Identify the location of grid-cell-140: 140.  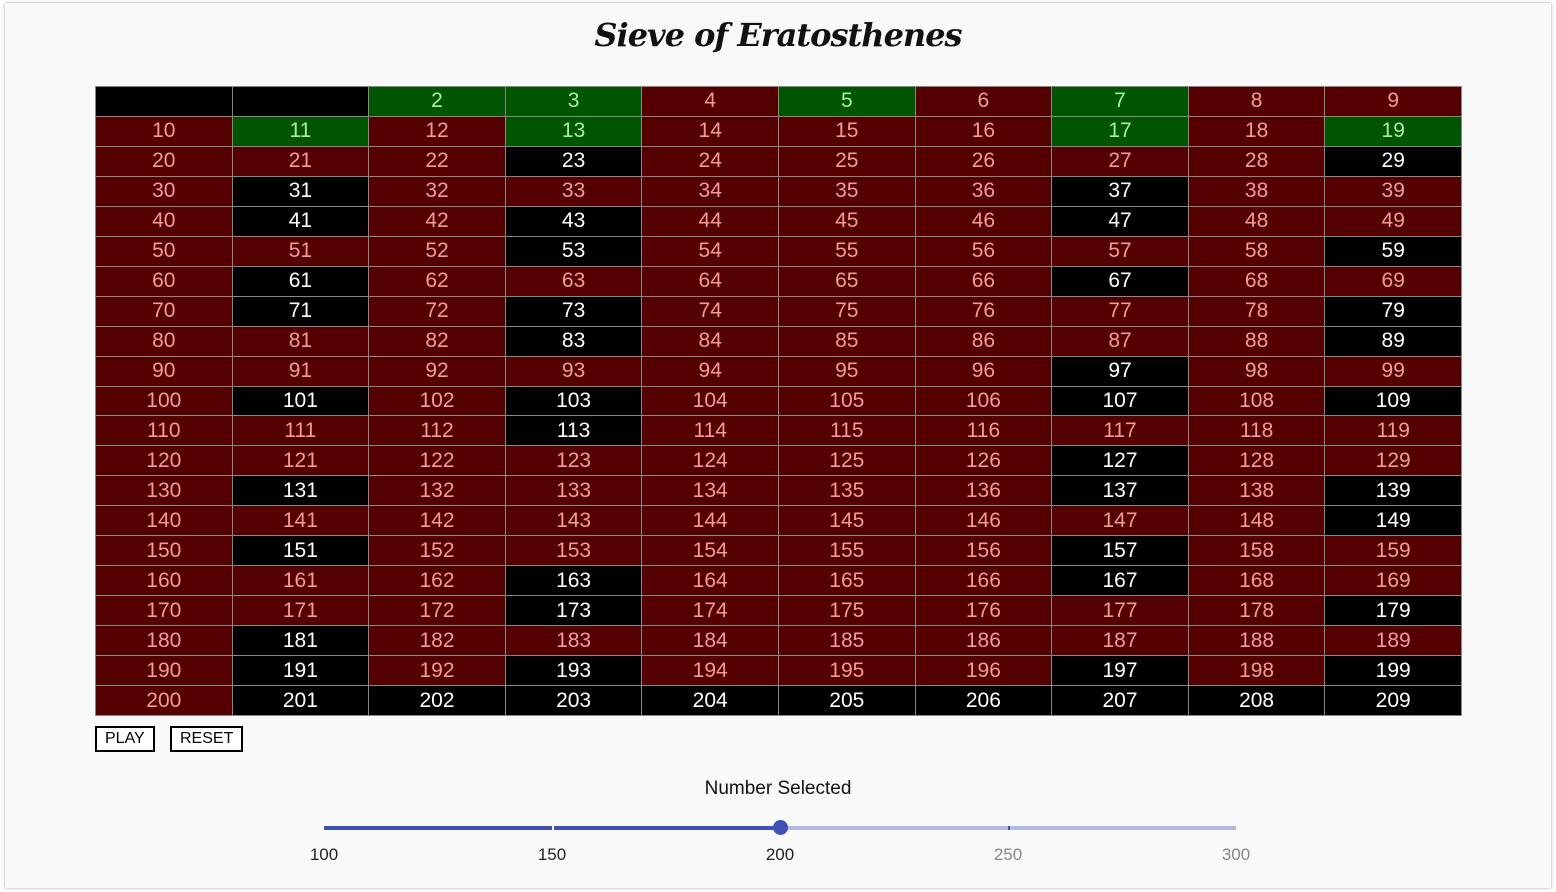
(164, 521).